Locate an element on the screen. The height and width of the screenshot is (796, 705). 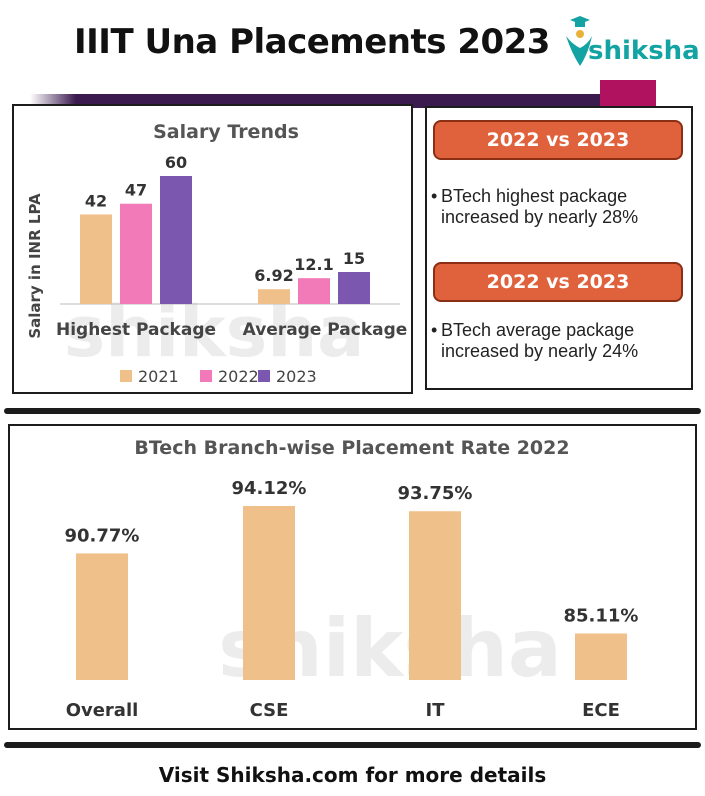
shiksha-logo: shiksha is located at coordinates (629, 44).